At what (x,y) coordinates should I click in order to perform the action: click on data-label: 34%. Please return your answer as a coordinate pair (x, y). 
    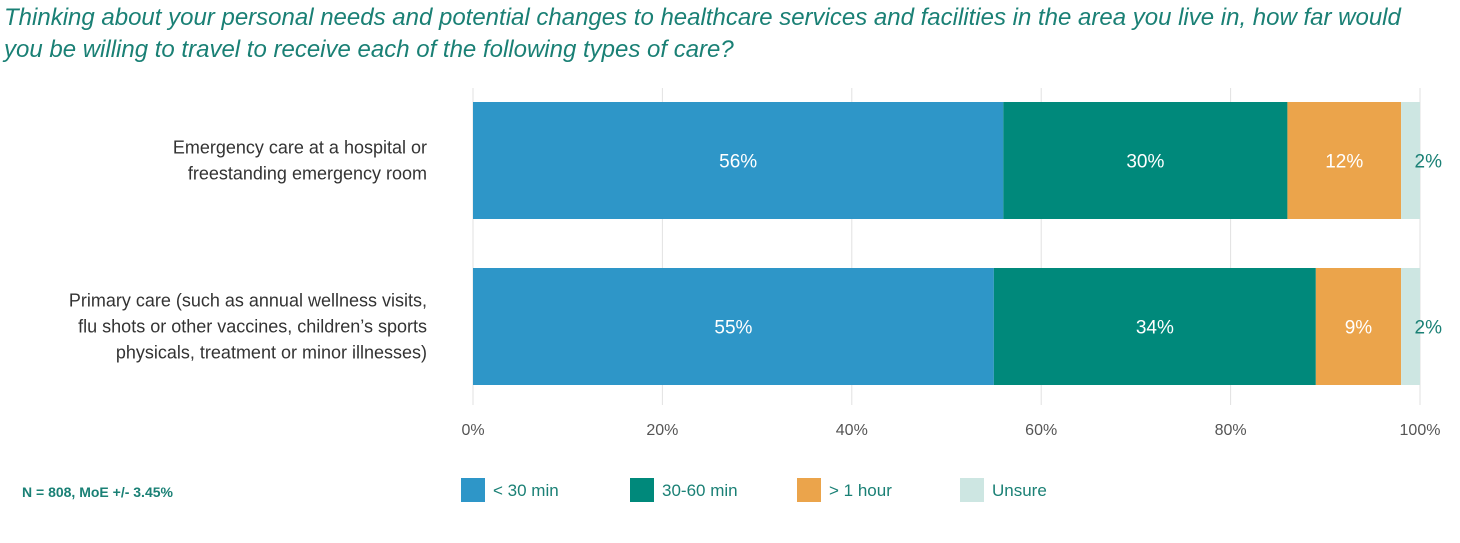
    Looking at the image, I should click on (1155, 328).